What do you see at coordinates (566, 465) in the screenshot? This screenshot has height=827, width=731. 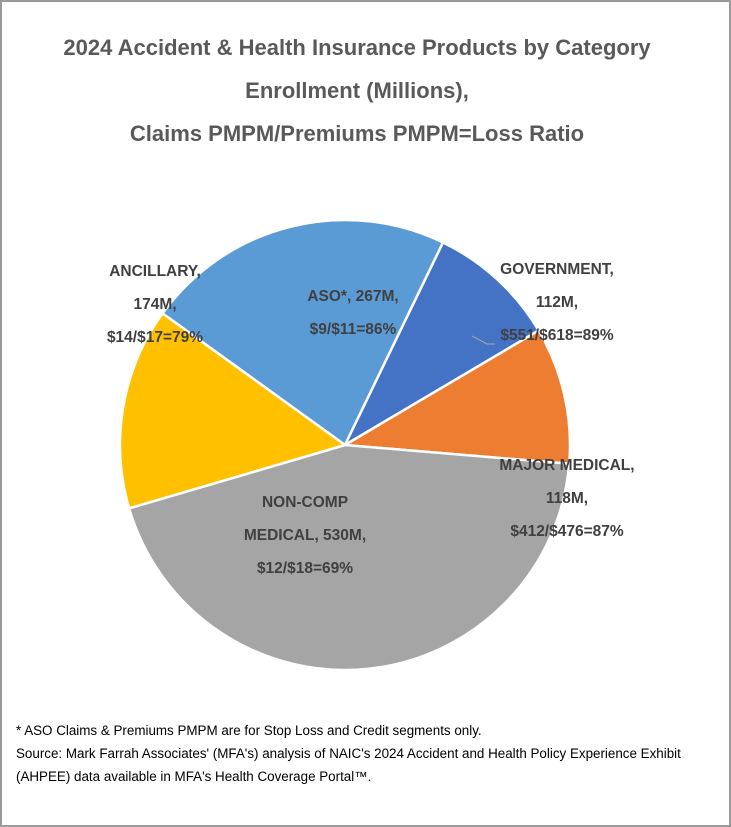 I see `slice-label-line: MAJOR MEDICAL,` at bounding box center [566, 465].